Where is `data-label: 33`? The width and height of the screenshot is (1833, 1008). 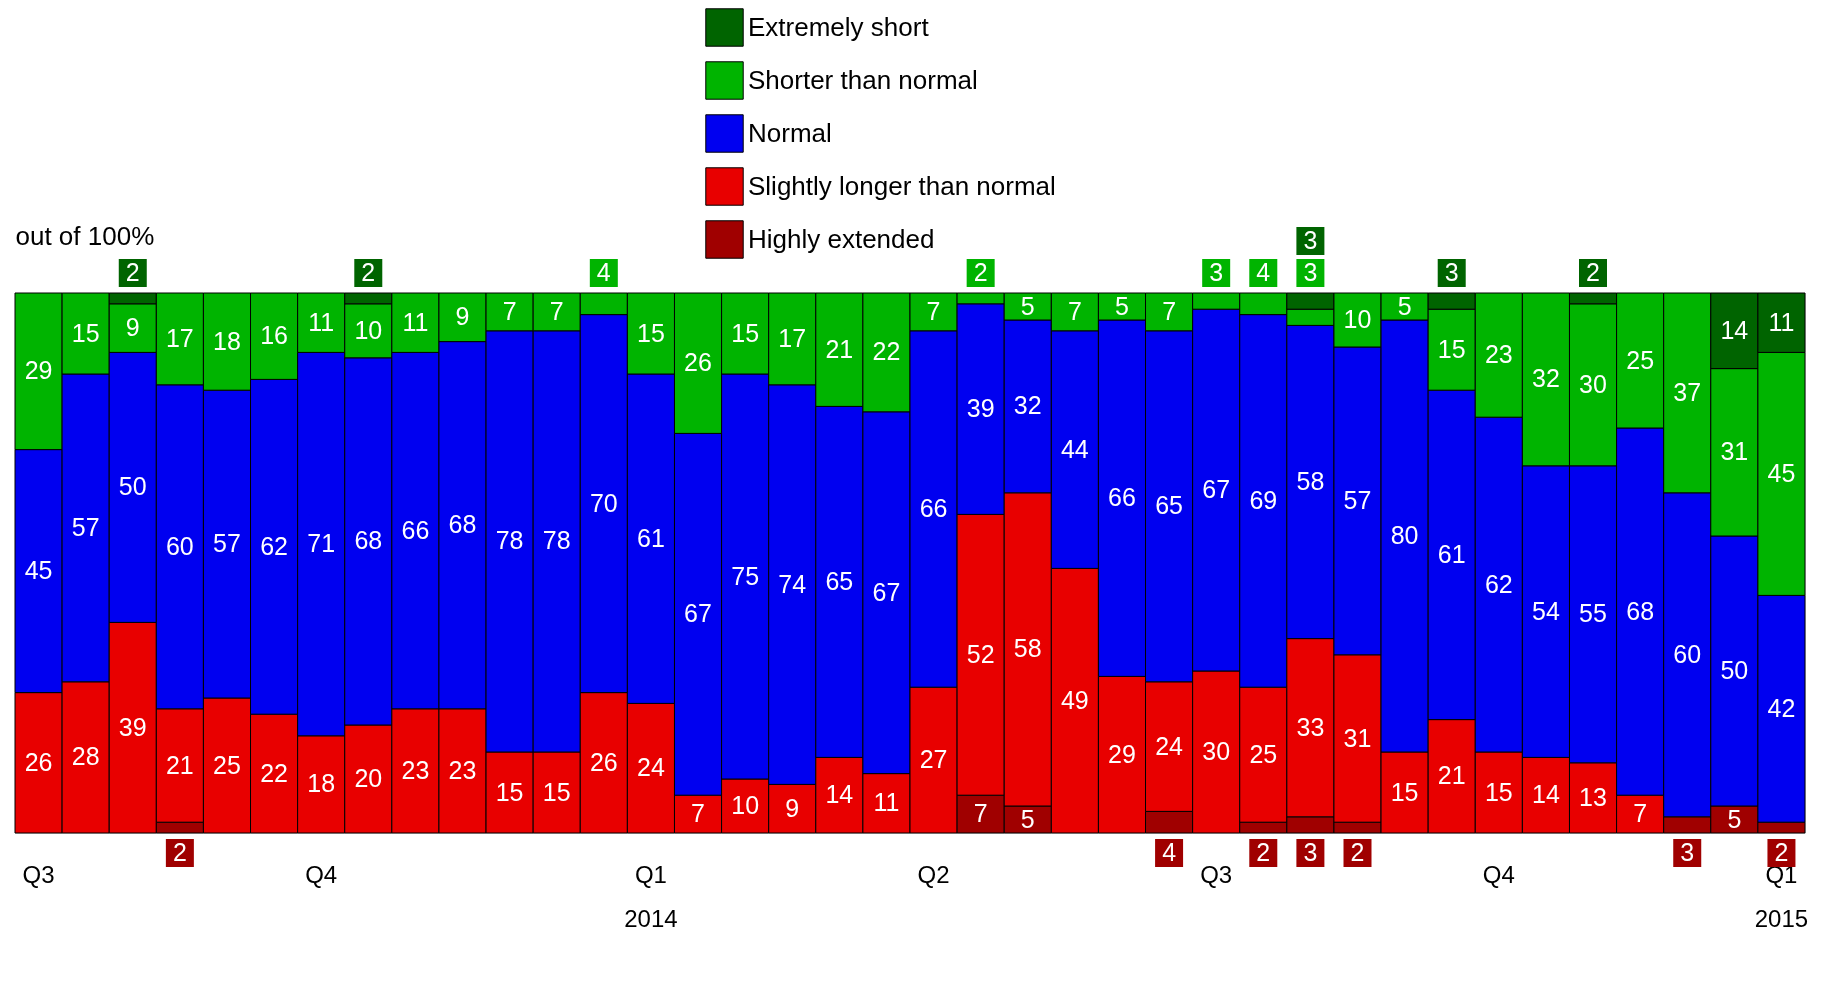
data-label: 33 is located at coordinates (1310, 726).